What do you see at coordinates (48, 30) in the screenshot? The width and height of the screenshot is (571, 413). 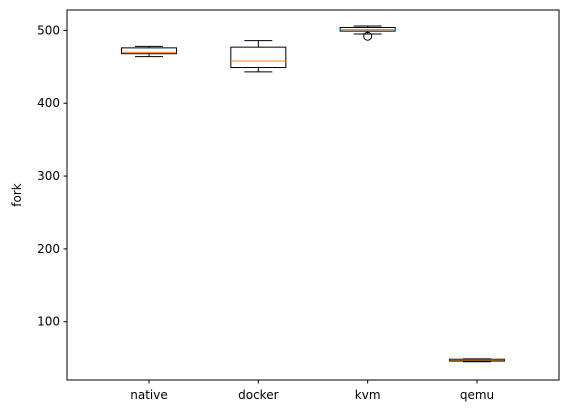 I see `y-tick-label: 500` at bounding box center [48, 30].